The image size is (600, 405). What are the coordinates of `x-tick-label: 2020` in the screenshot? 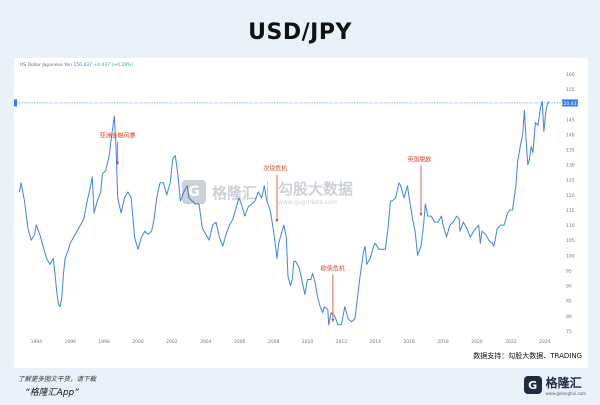 It's located at (477, 342).